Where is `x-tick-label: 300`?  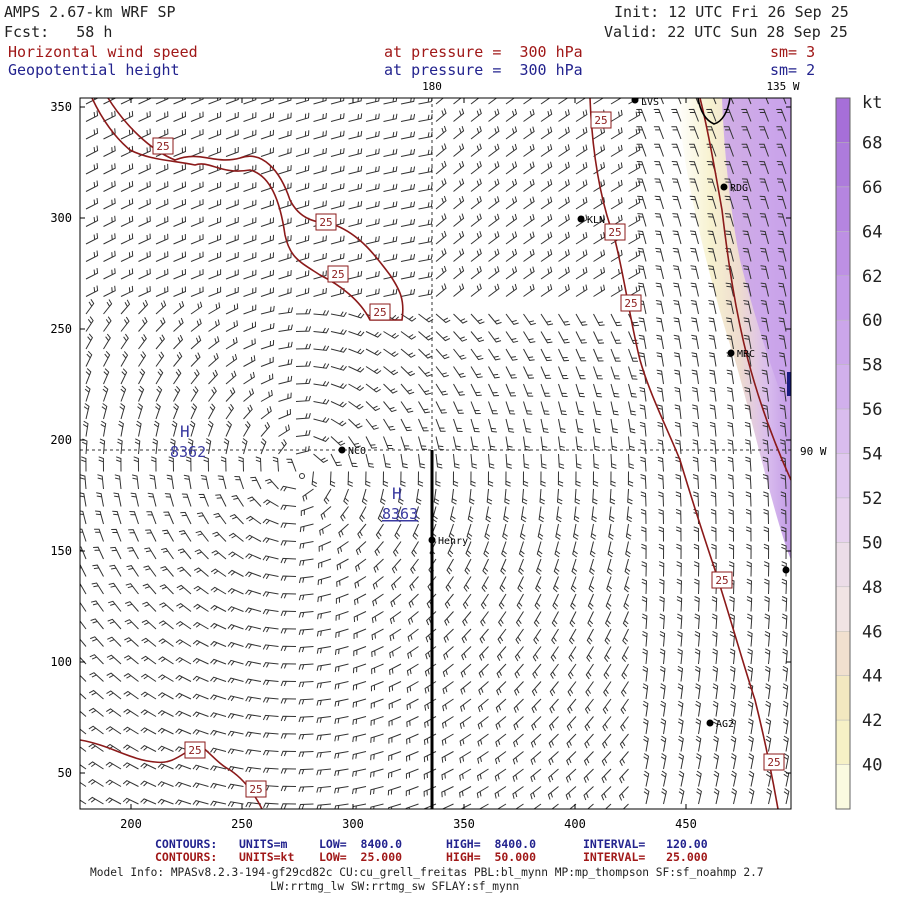 x-tick-label: 300 is located at coordinates (353, 824).